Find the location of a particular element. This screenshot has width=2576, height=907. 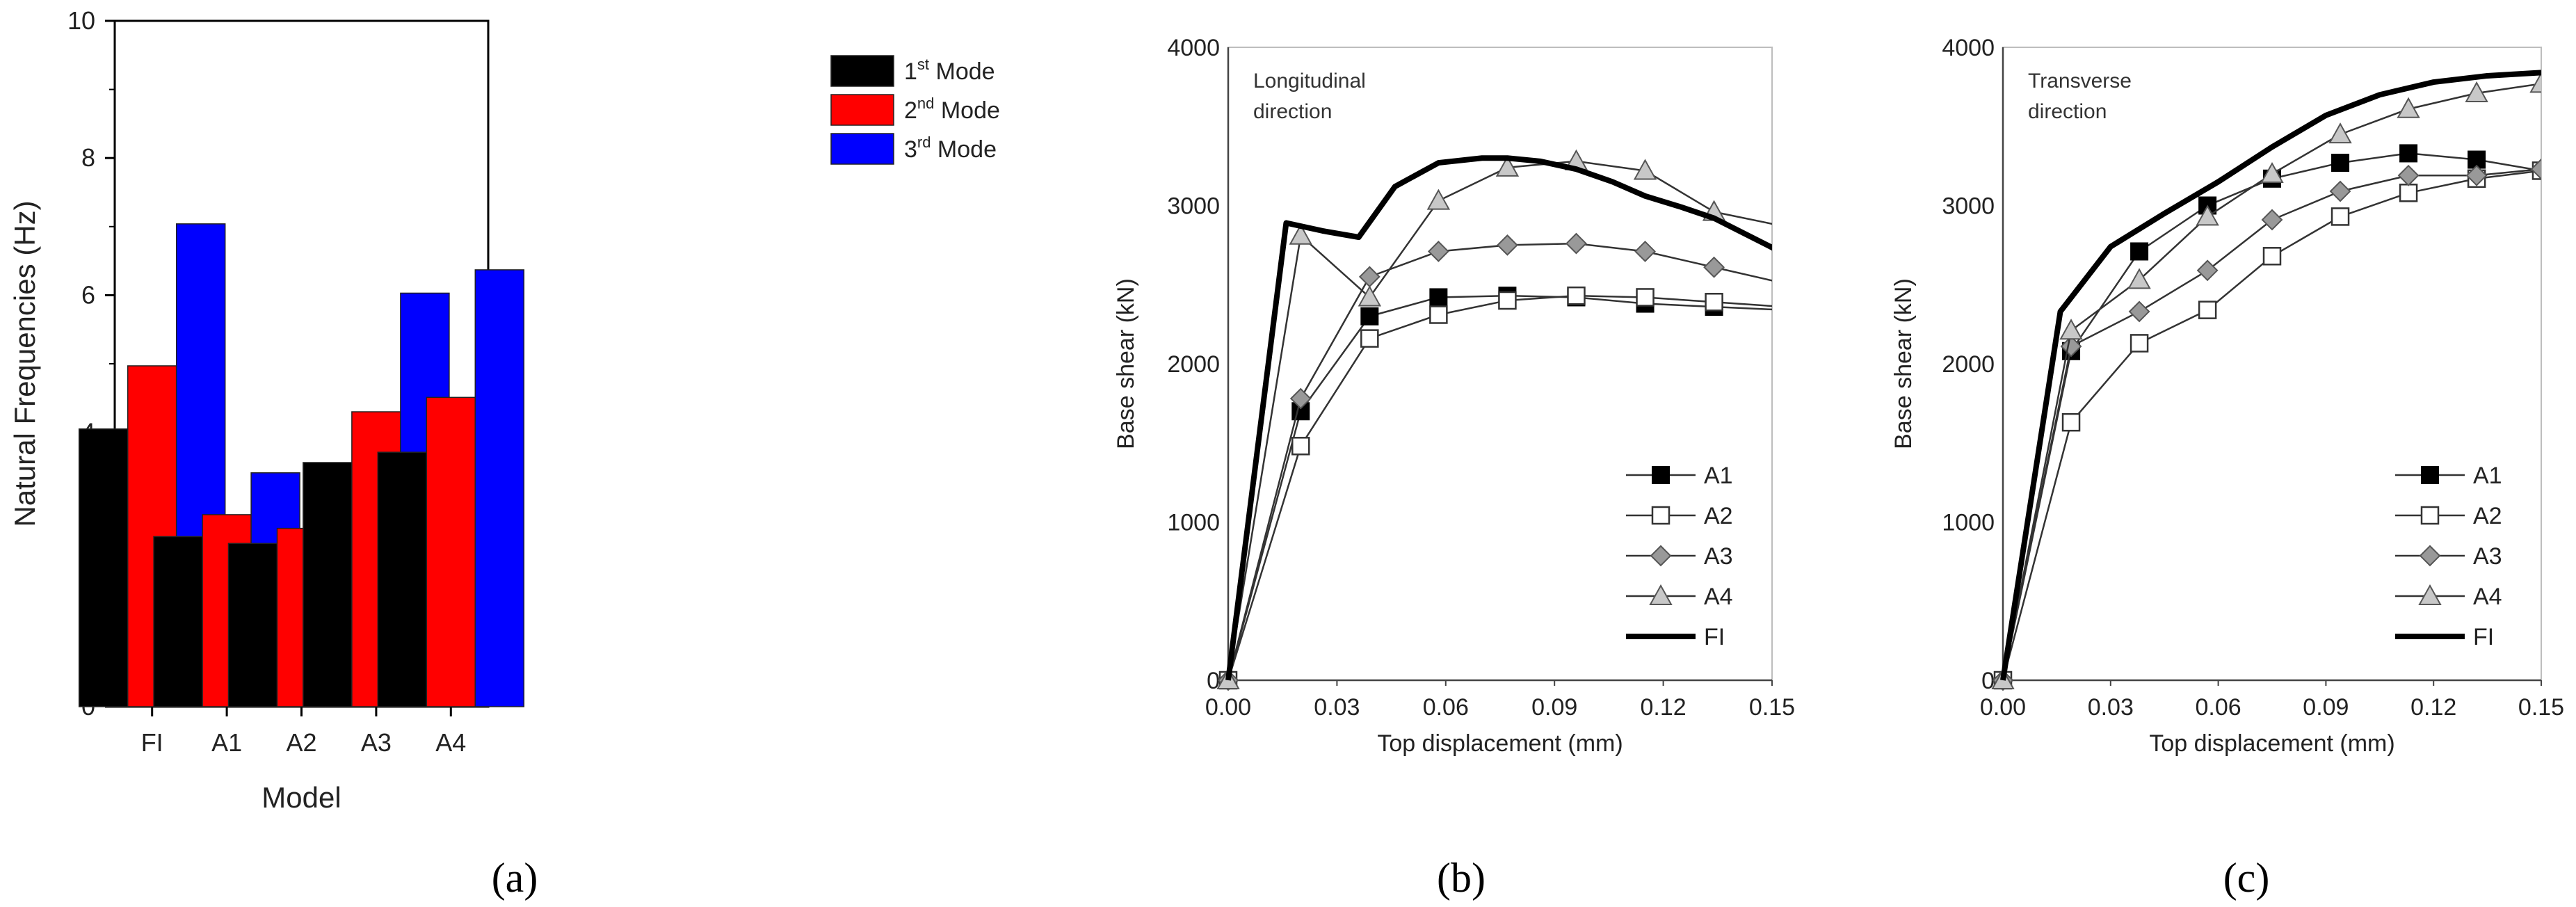

panel-label-a: (a) is located at coordinates (515, 878).